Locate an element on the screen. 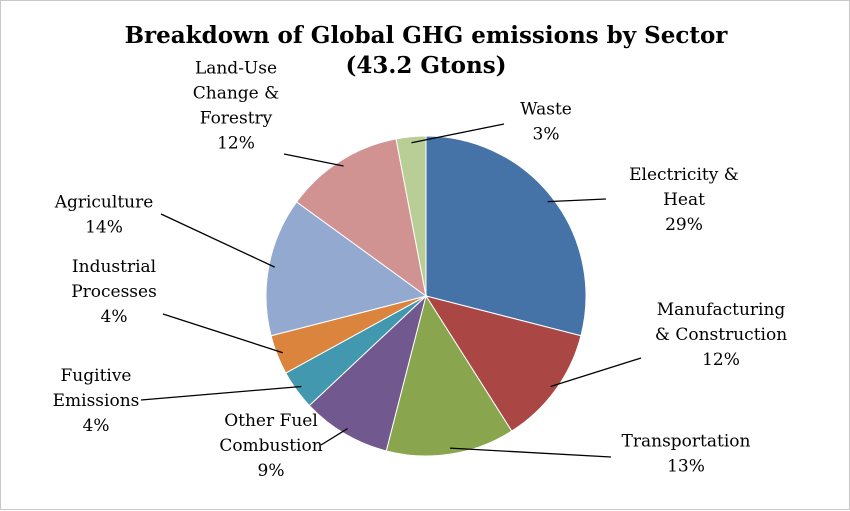 The width and height of the screenshot is (850, 511). leader-line-other-fuel-combustion is located at coordinates (334, 437).